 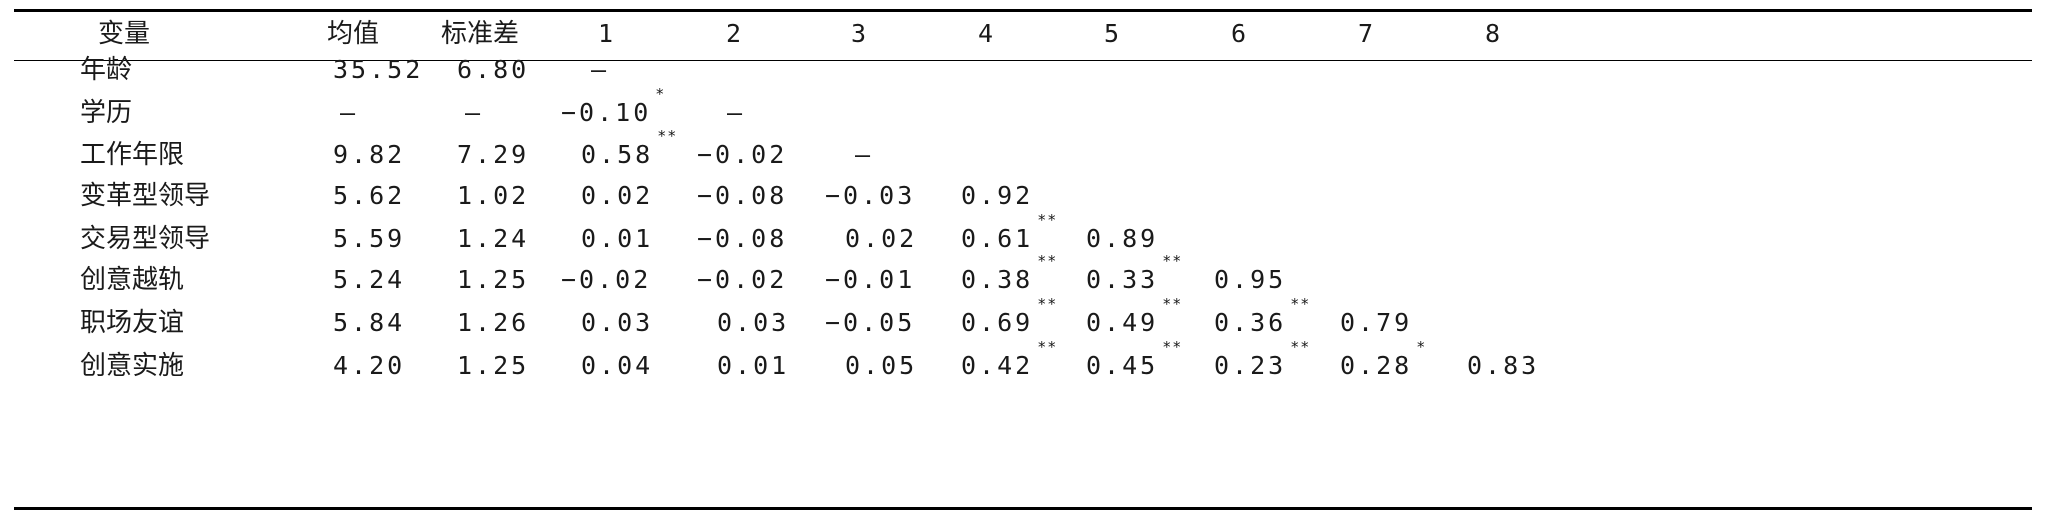 I want to click on corr-cell: −0.08, so click(x=742, y=239).